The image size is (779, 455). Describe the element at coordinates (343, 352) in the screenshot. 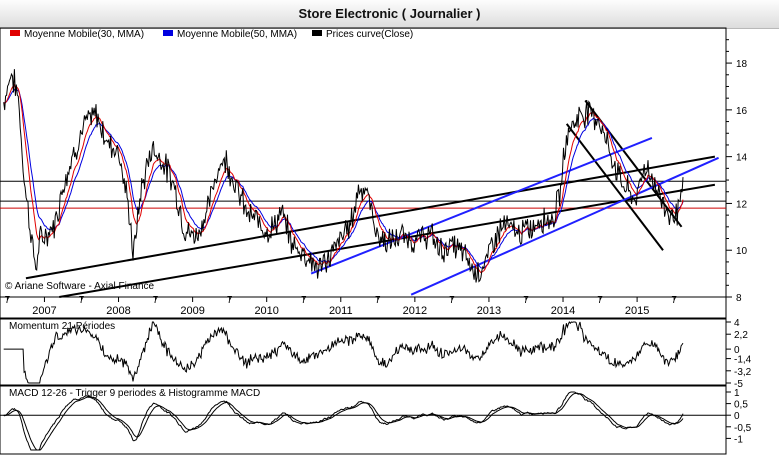

I see `momentum-line` at that location.